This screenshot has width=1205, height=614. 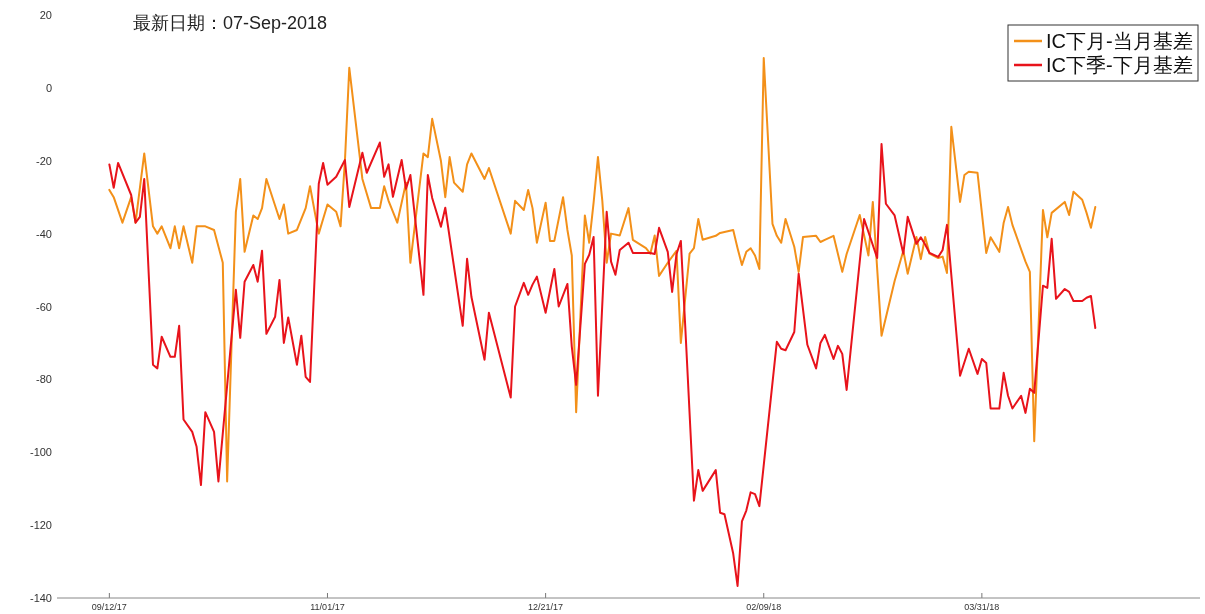 I want to click on y-tick-label: 0, so click(x=48, y=87).